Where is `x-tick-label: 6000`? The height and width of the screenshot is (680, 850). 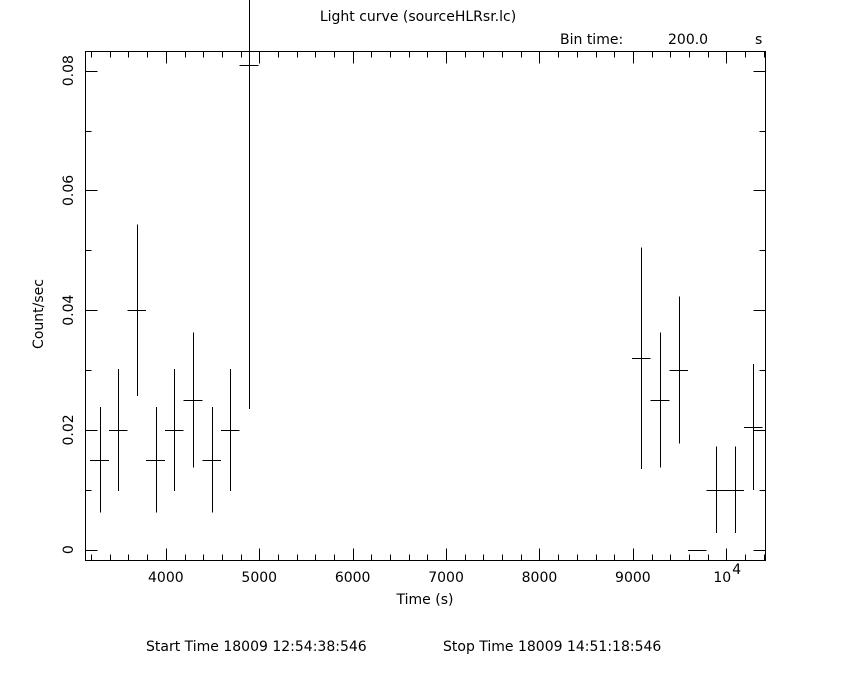
x-tick-label: 6000 is located at coordinates (353, 578).